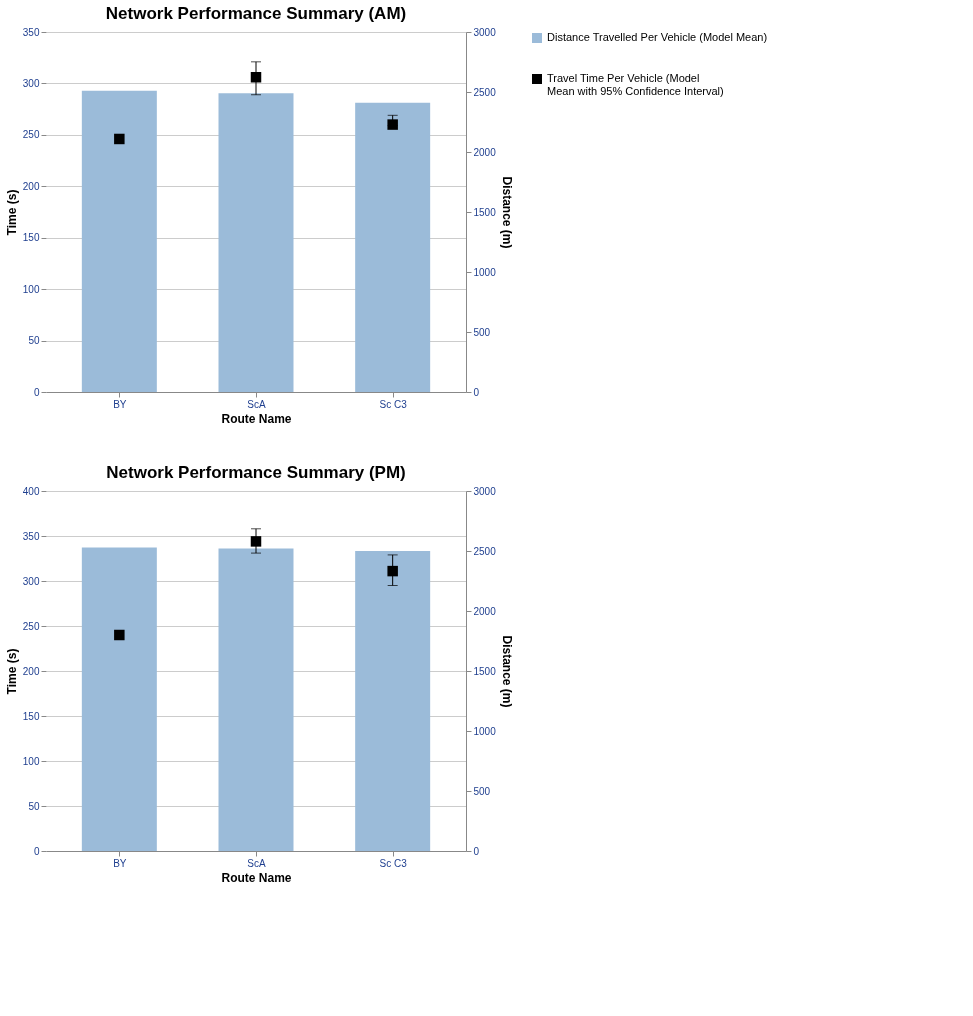  Describe the element at coordinates (31, 491) in the screenshot. I see `y-tick-label: 400` at that location.